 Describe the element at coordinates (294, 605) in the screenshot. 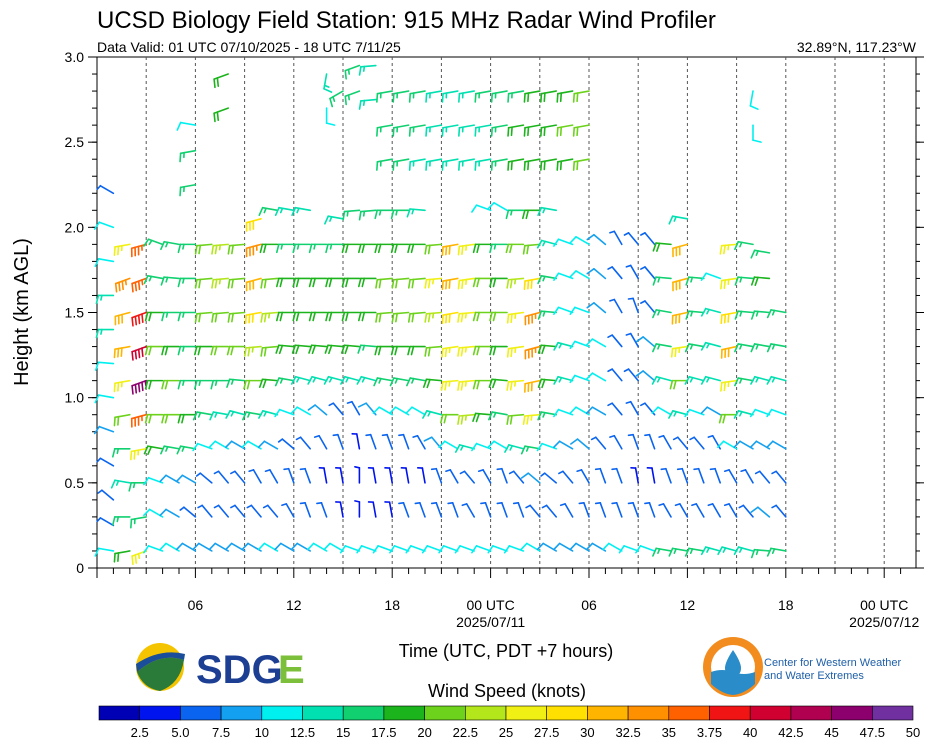

I see `x-tick-label: 12` at that location.